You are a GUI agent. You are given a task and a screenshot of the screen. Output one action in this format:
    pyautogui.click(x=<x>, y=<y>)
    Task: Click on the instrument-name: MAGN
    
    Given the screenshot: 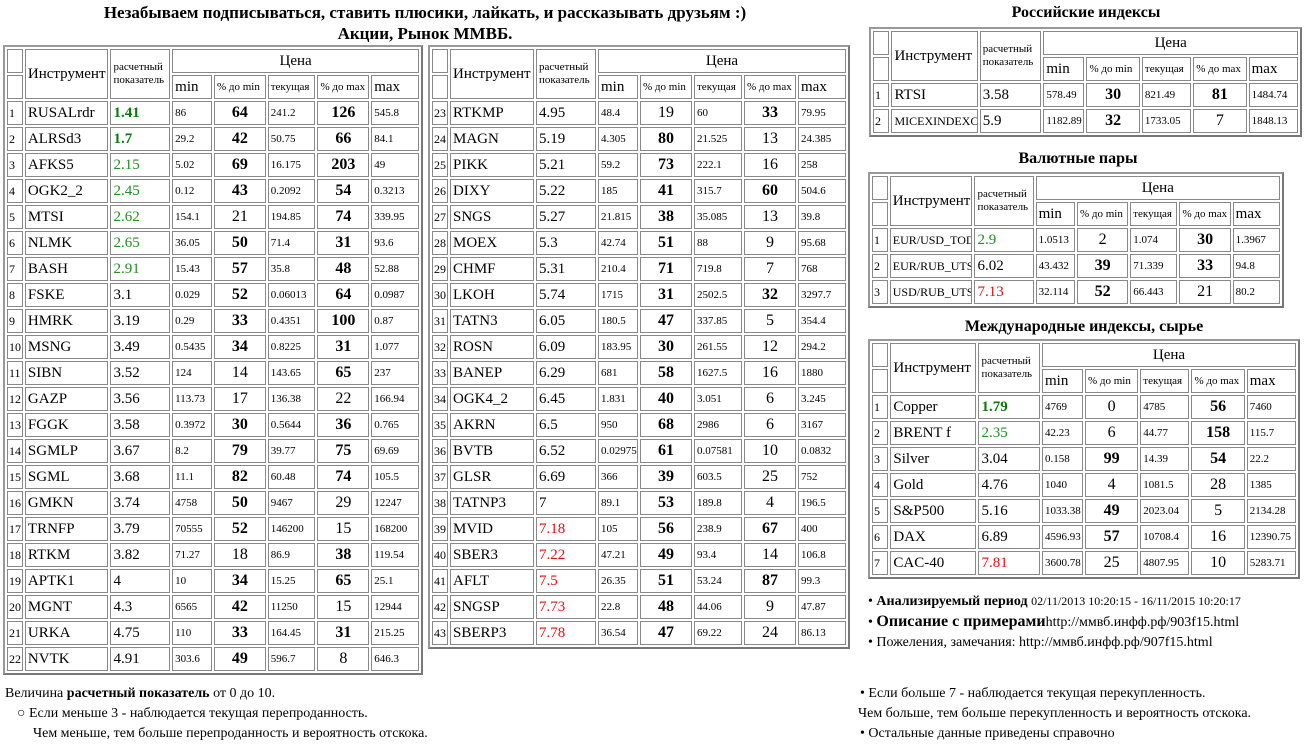 What is the action you would take?
    pyautogui.click(x=492, y=139)
    